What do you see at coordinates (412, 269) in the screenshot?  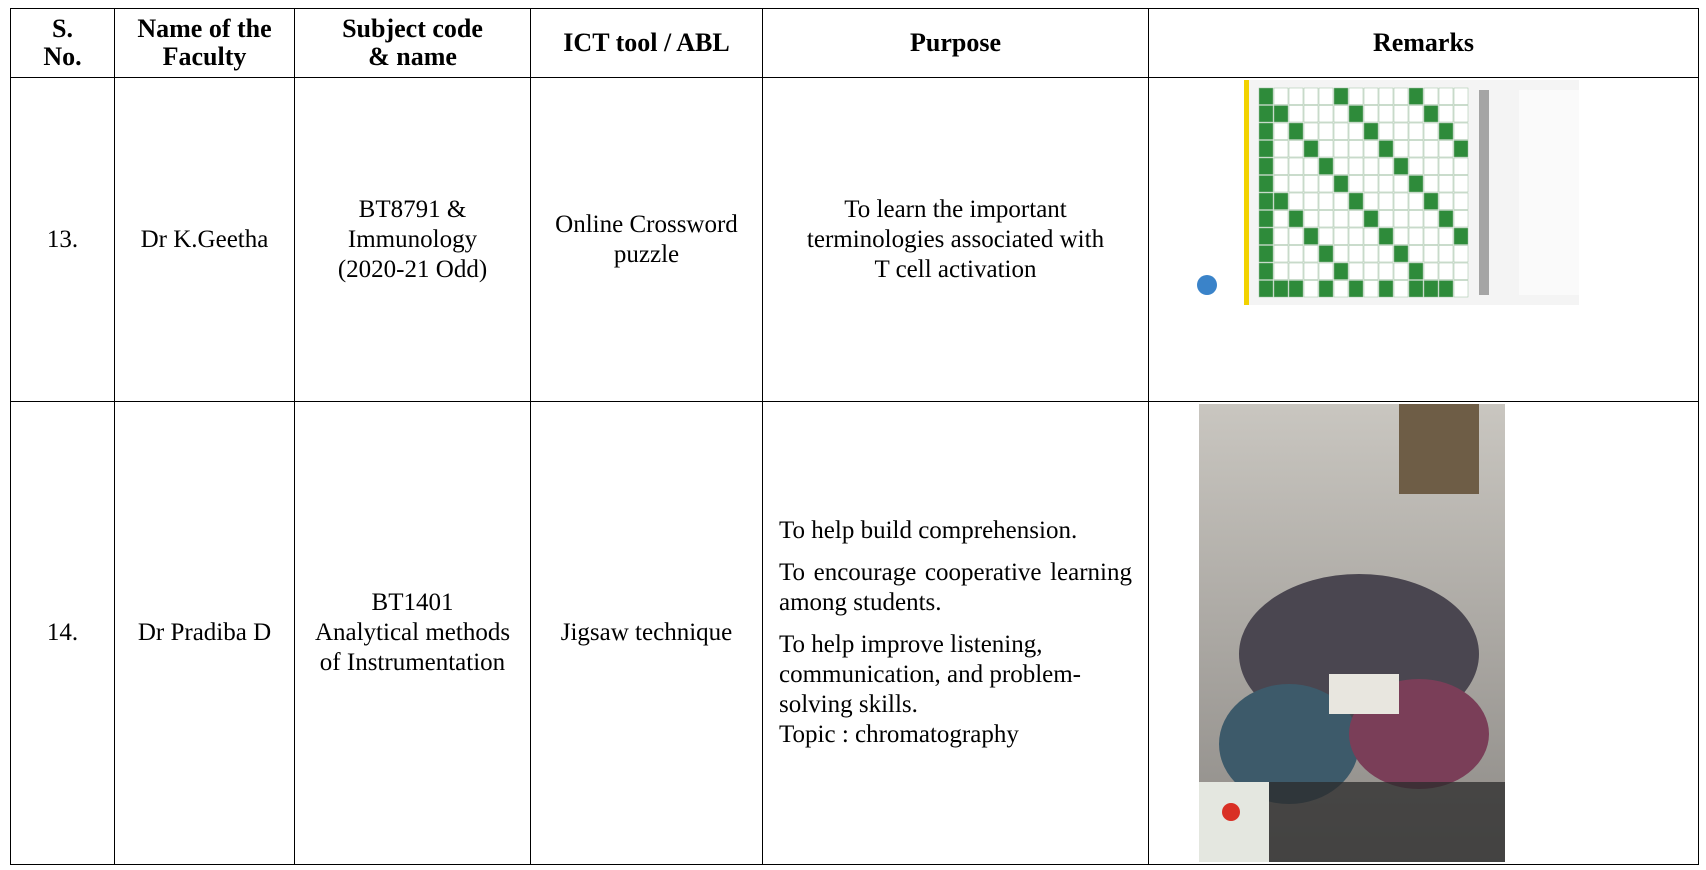 I see `subject-line: (2020-21 Odd)` at bounding box center [412, 269].